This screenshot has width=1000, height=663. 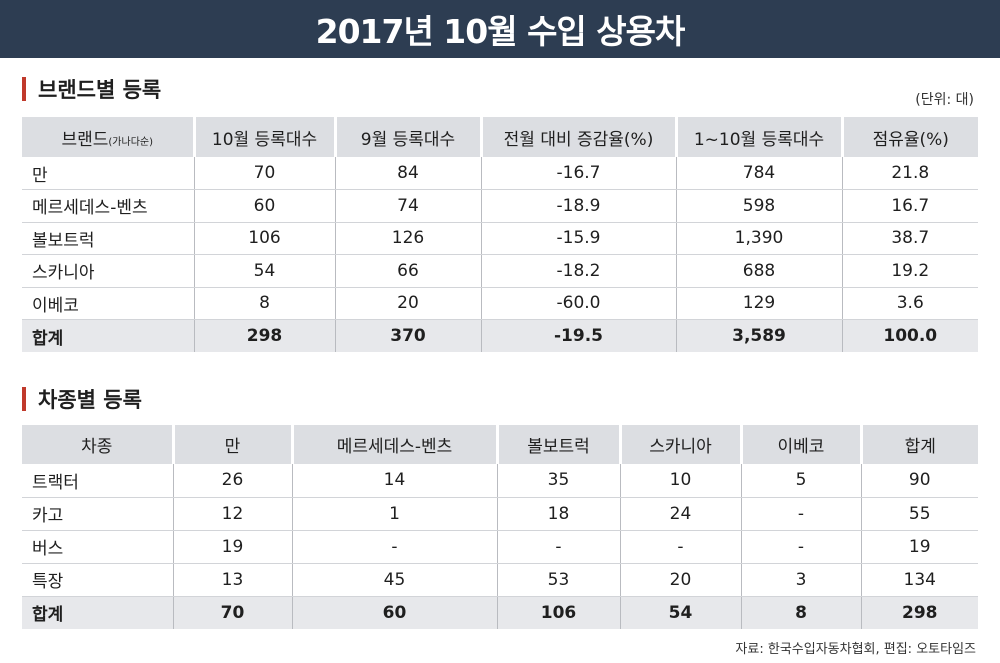 What do you see at coordinates (758, 238) in the screenshot?
I see `table-cell: 1,390` at bounding box center [758, 238].